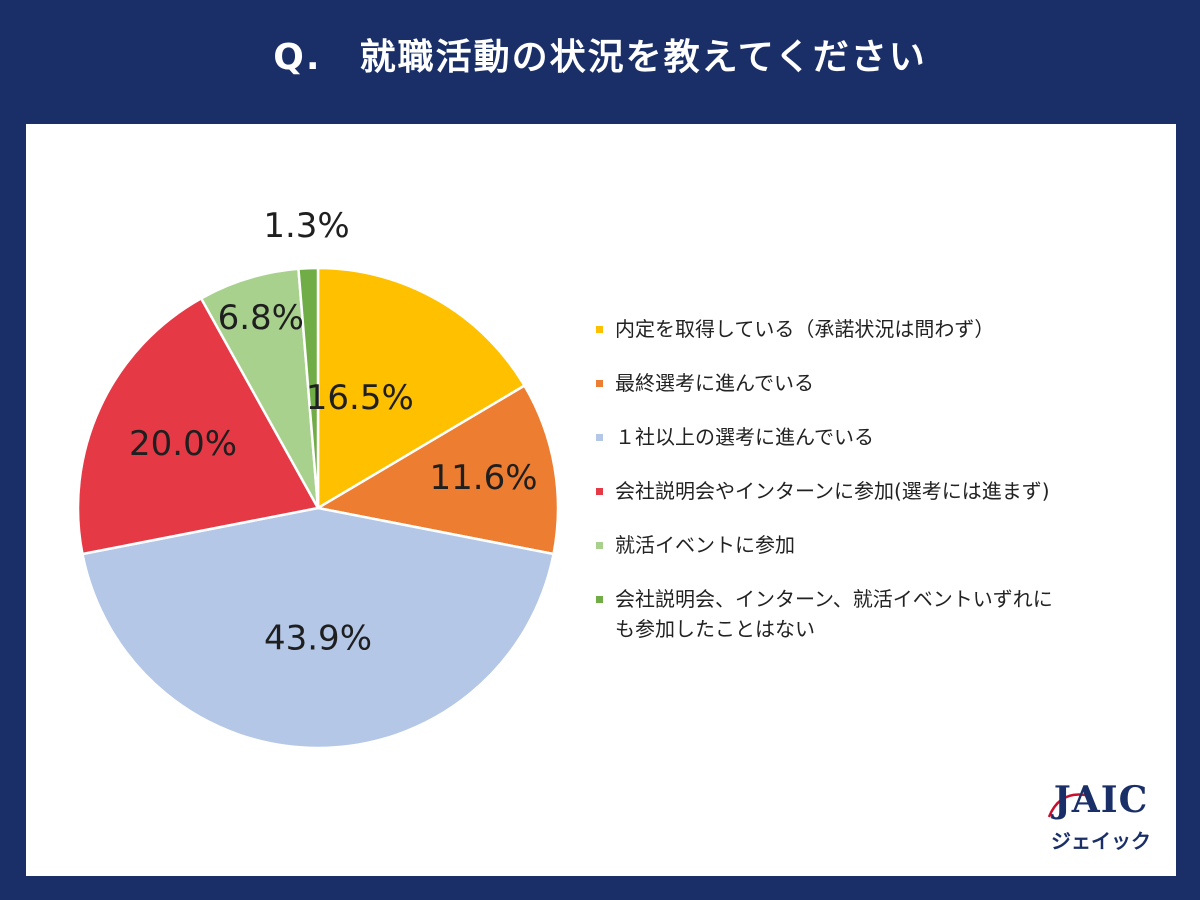 This screenshot has height=900, width=1200. I want to click on legend-item: 会社説明会、インターン、就活イベントいずれに も参加したことはない, so click(856, 614).